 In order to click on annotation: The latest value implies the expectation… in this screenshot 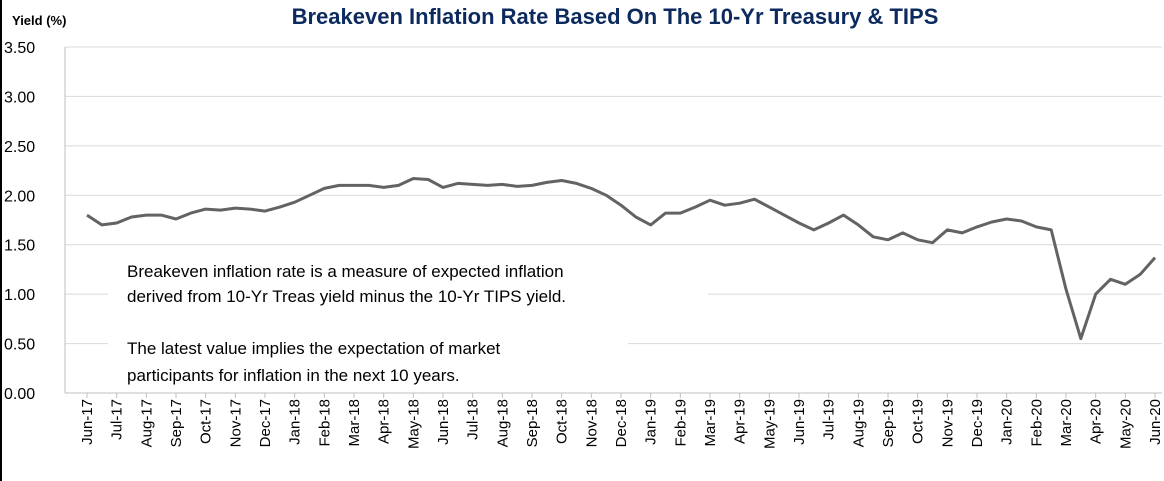, I will do `click(314, 348)`.